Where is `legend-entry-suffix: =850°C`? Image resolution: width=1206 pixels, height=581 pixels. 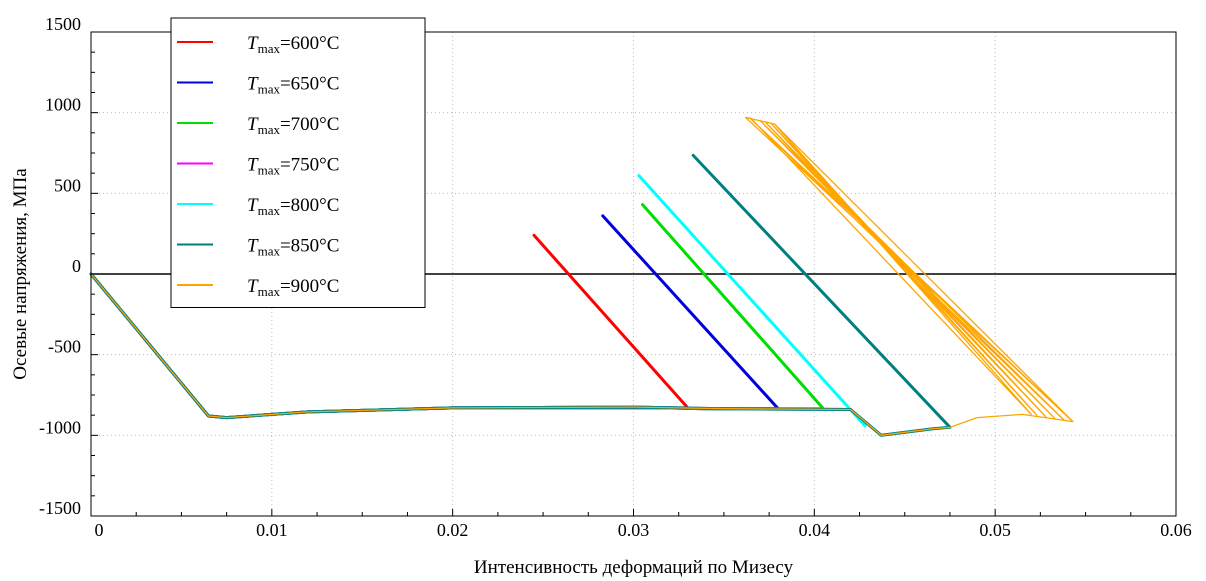 legend-entry-suffix: =850°C is located at coordinates (310, 246).